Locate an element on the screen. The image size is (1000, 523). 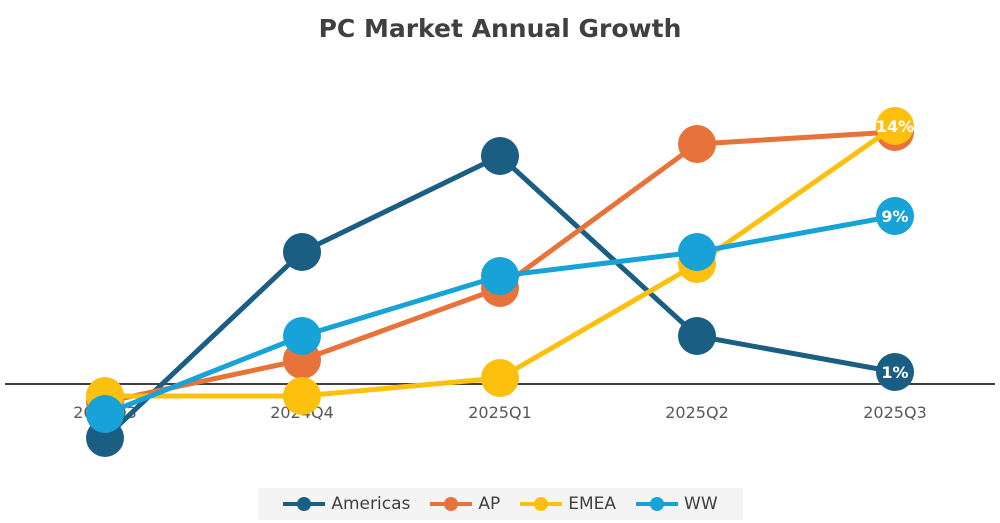
legend: Americas AP EMEA WW is located at coordinates (500, 504).